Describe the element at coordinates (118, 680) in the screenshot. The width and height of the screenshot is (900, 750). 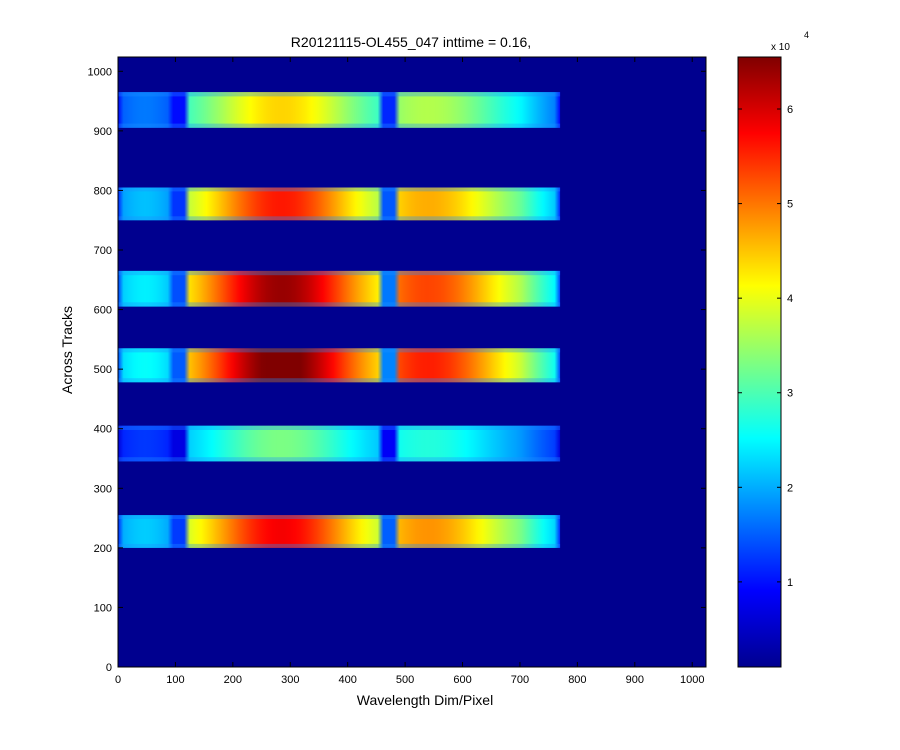
I see `x-tick-label: 0` at that location.